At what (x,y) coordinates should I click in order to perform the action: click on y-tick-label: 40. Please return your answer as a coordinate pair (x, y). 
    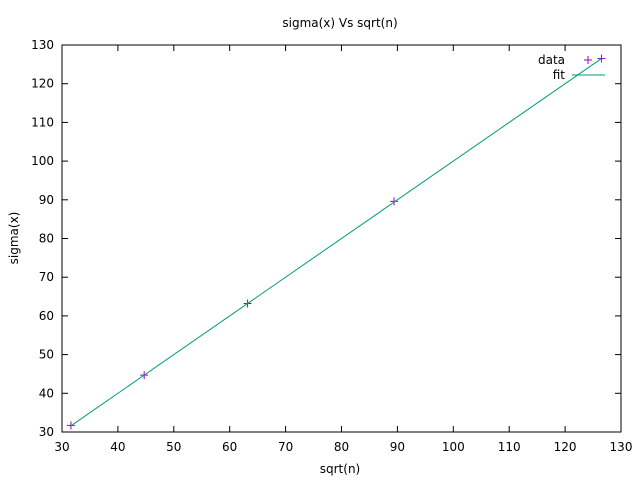
    Looking at the image, I should click on (46, 393).